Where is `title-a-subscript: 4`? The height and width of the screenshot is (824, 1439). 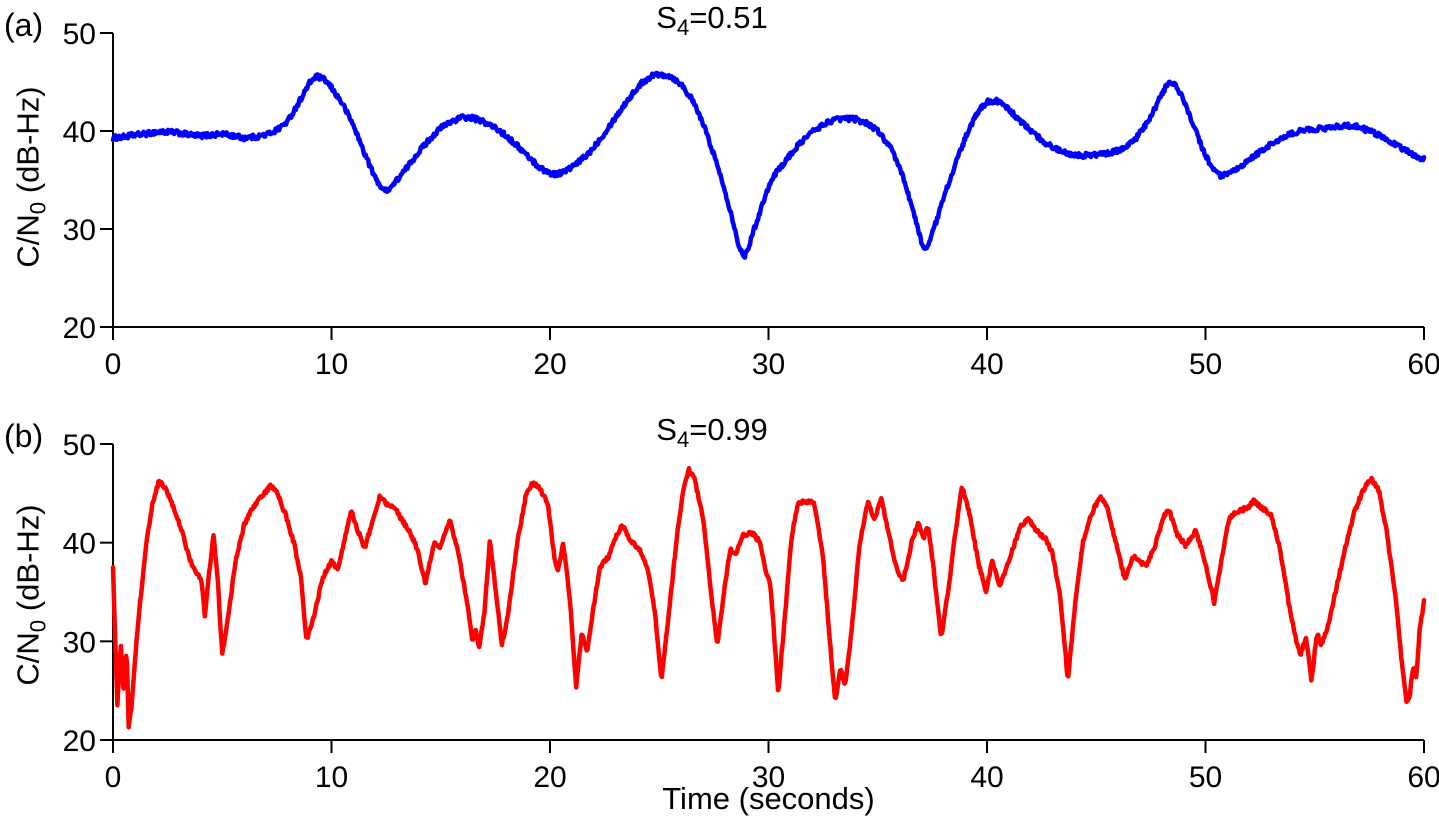
title-a-subscript: 4 is located at coordinates (683, 28).